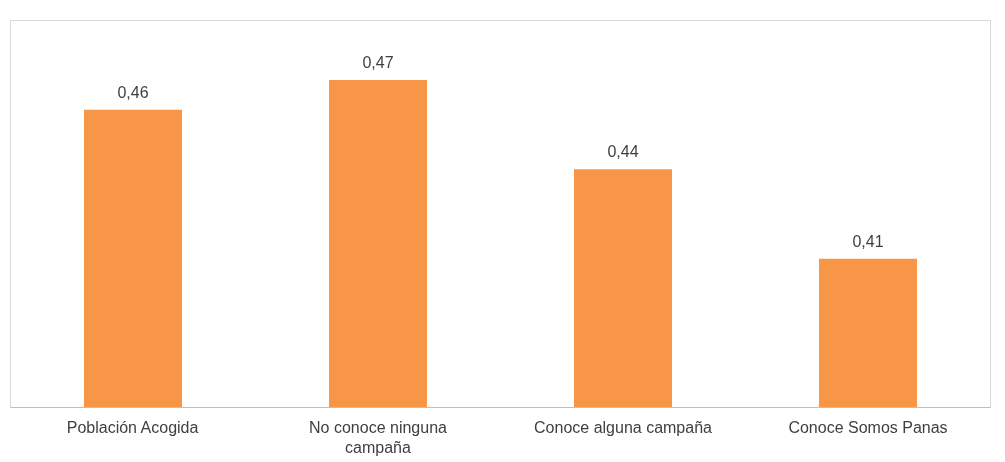  What do you see at coordinates (378, 63) in the screenshot?
I see `data-label: 0,47` at bounding box center [378, 63].